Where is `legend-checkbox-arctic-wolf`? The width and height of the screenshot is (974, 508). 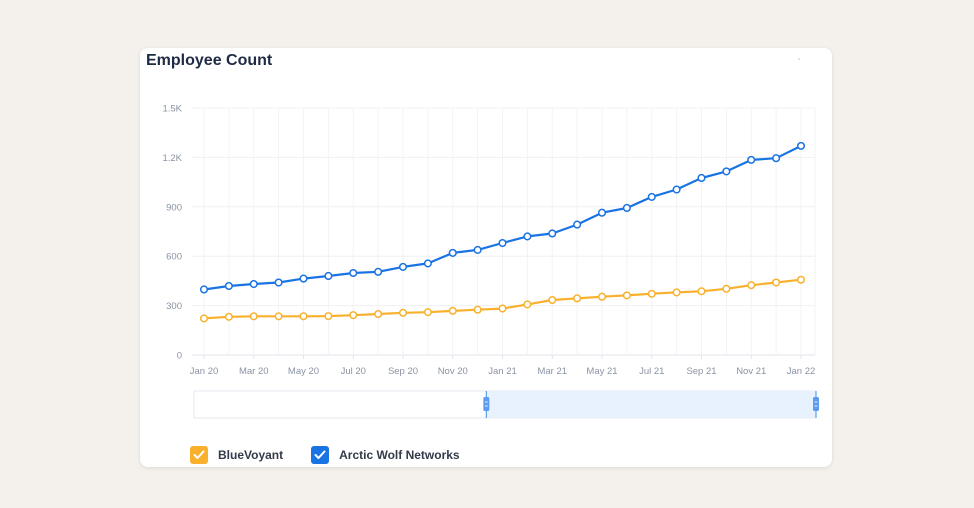 legend-checkbox-arctic-wolf is located at coordinates (320, 455).